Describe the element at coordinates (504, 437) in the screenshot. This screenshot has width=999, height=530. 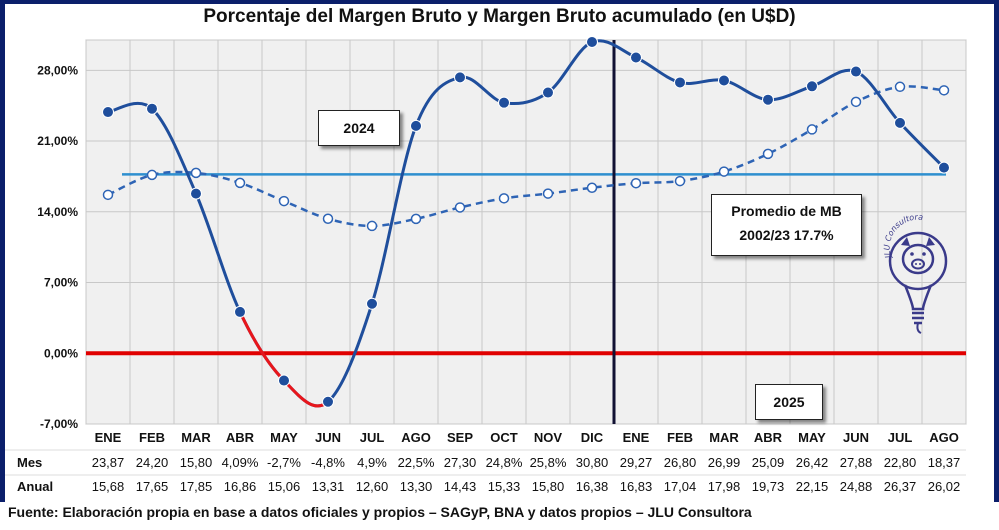
I see `x-tick-label: OCT` at that location.